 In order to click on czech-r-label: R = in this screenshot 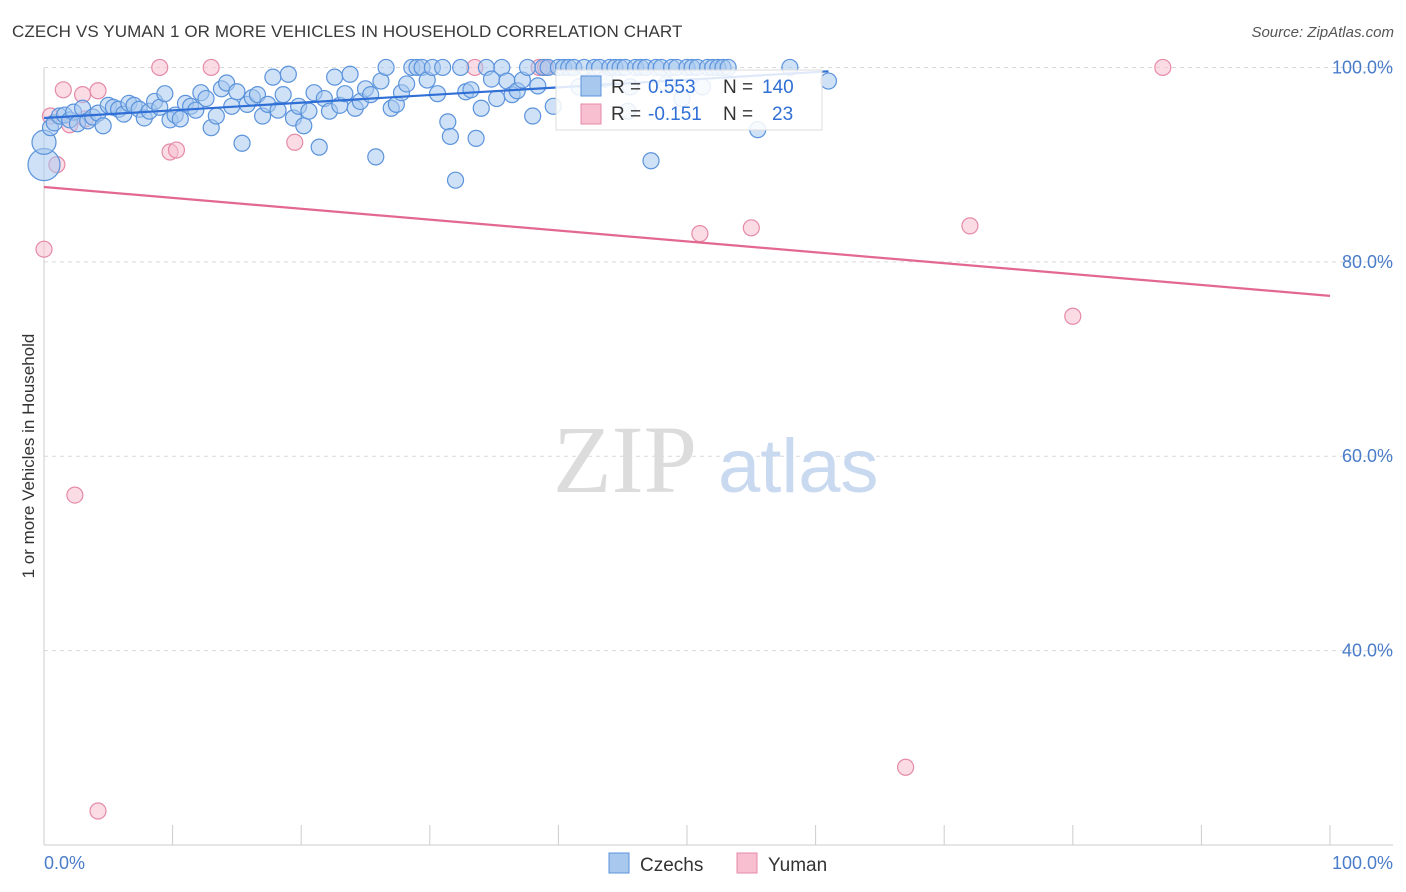, I will do `click(626, 87)`.